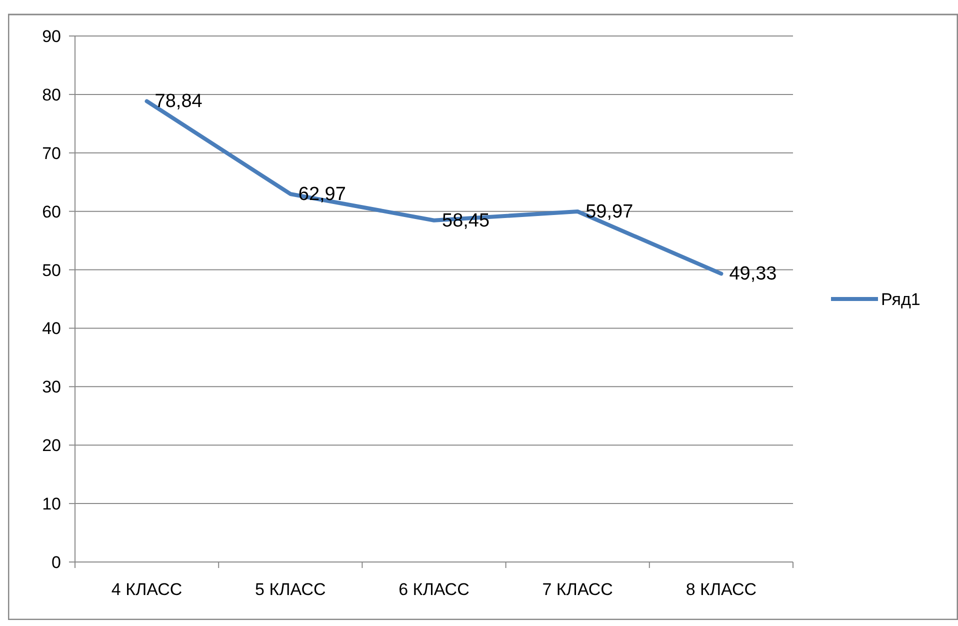 Image resolution: width=958 pixels, height=626 pixels. Describe the element at coordinates (51, 94) in the screenshot. I see `y-tick-label: 80` at that location.